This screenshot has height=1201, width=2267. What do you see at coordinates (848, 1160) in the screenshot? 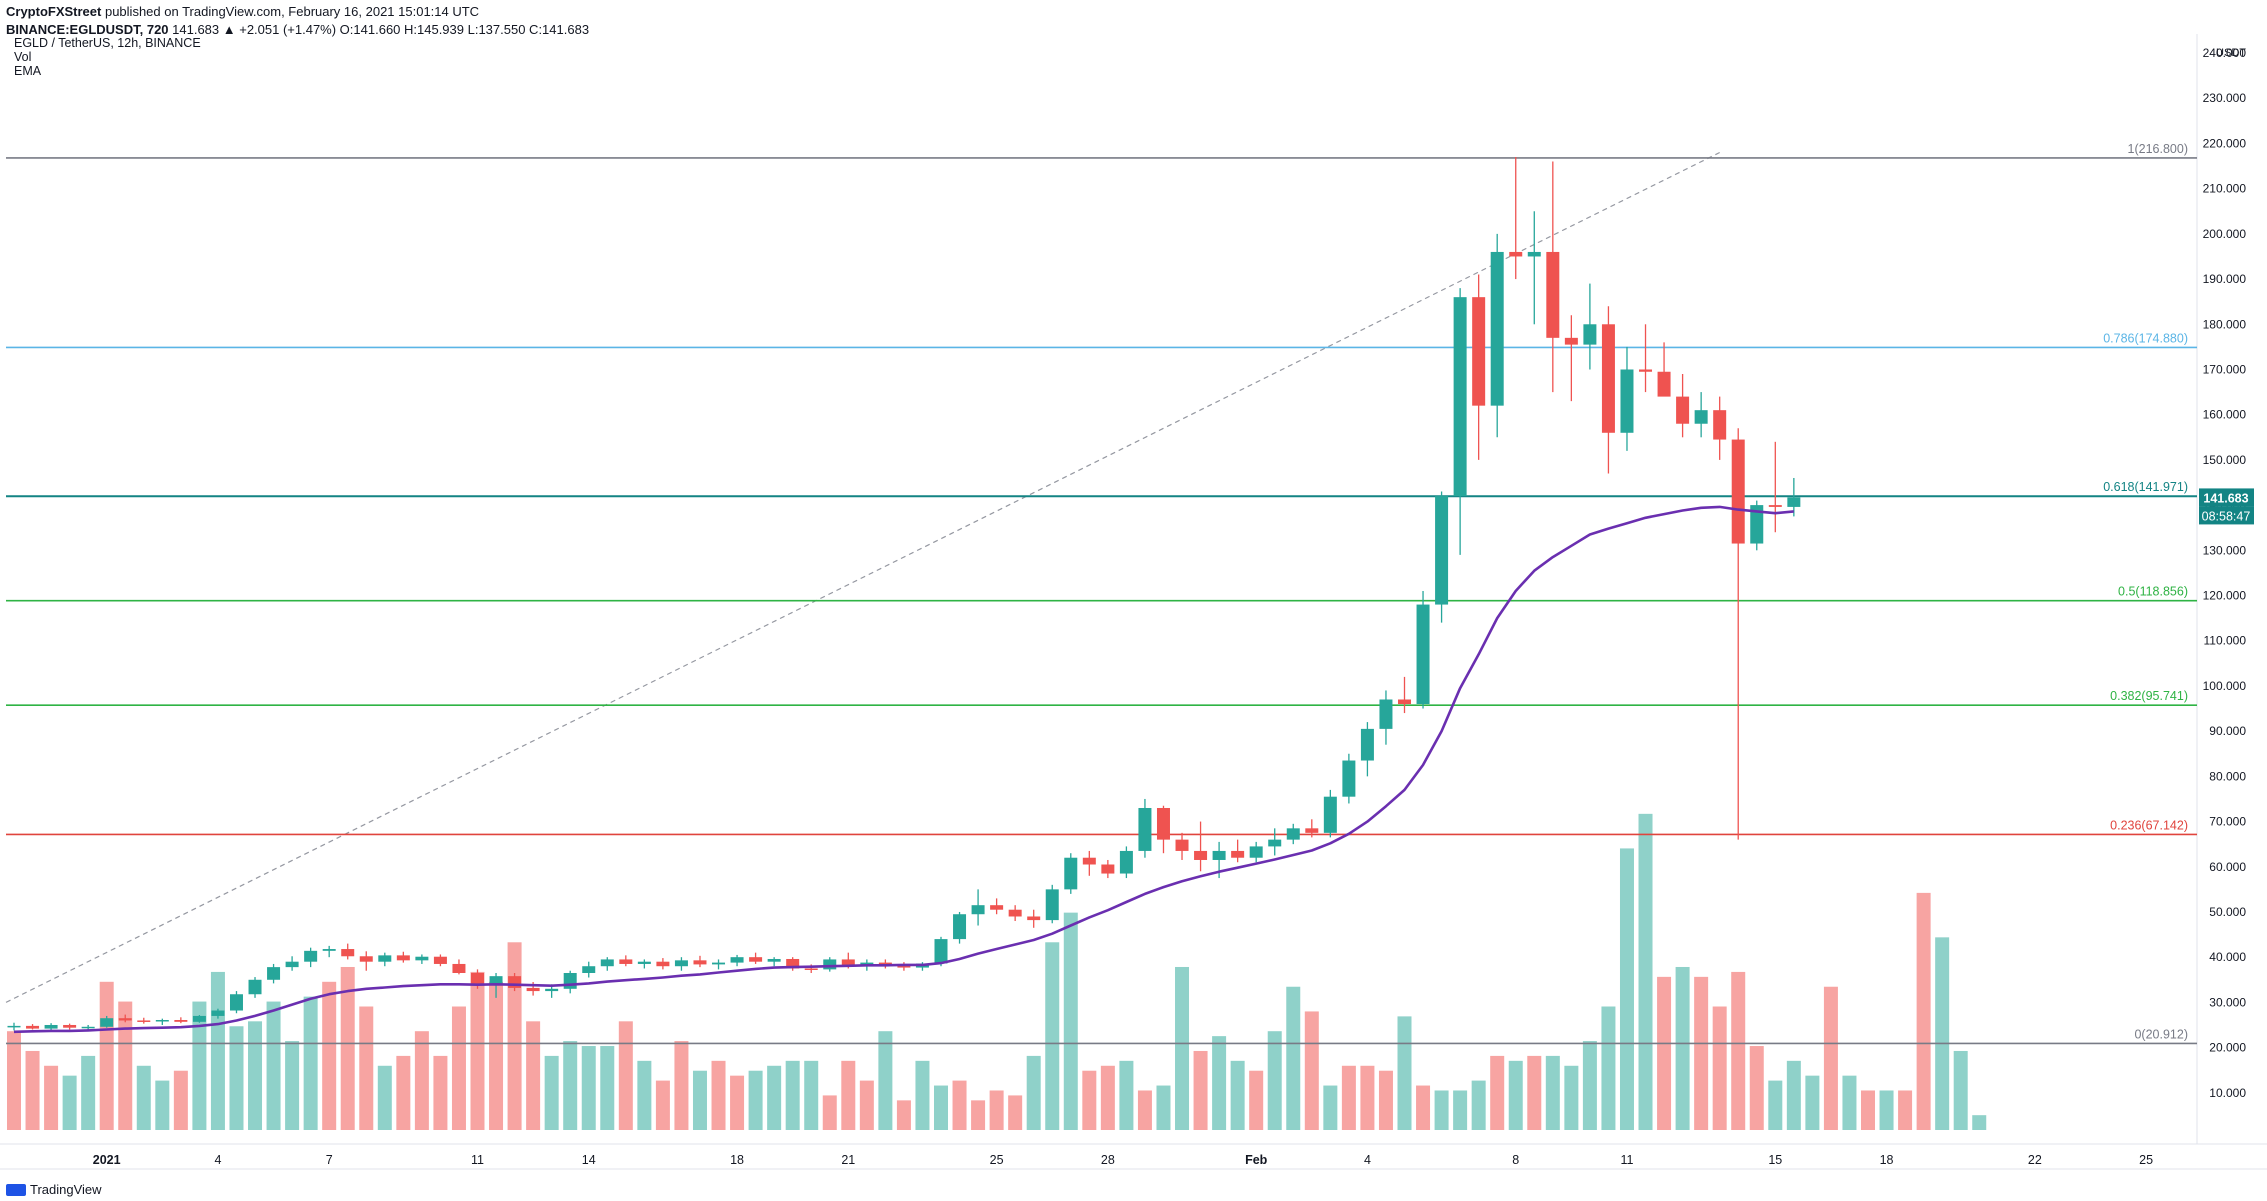
I see `time-axis-tick-label: 21` at bounding box center [848, 1160].